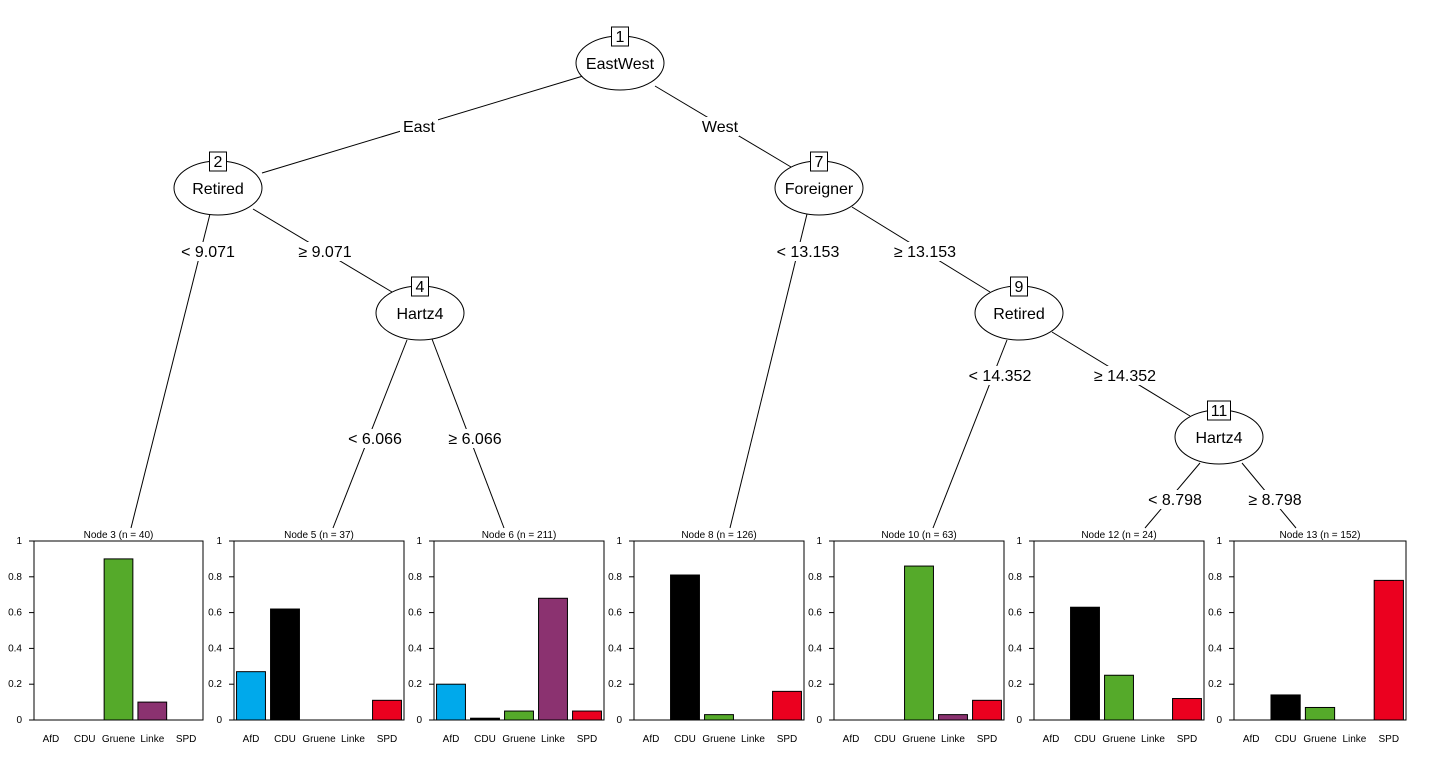 The height and width of the screenshot is (768, 1440). Describe the element at coordinates (918, 535) in the screenshot. I see `chart-title: Node 10 (n = 63)` at that location.